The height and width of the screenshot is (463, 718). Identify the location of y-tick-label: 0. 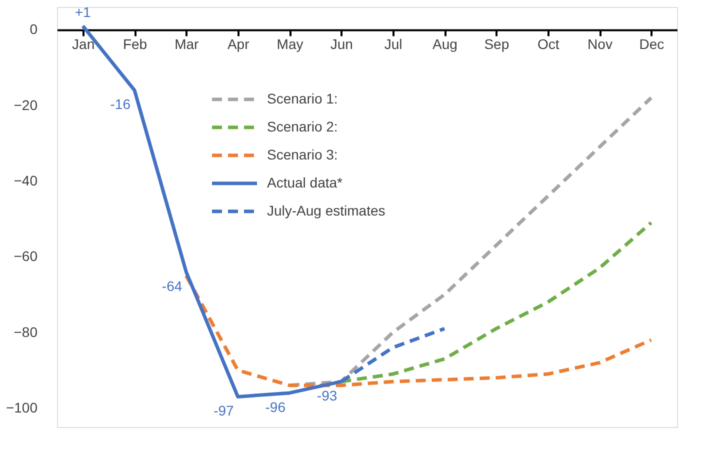
(34, 29).